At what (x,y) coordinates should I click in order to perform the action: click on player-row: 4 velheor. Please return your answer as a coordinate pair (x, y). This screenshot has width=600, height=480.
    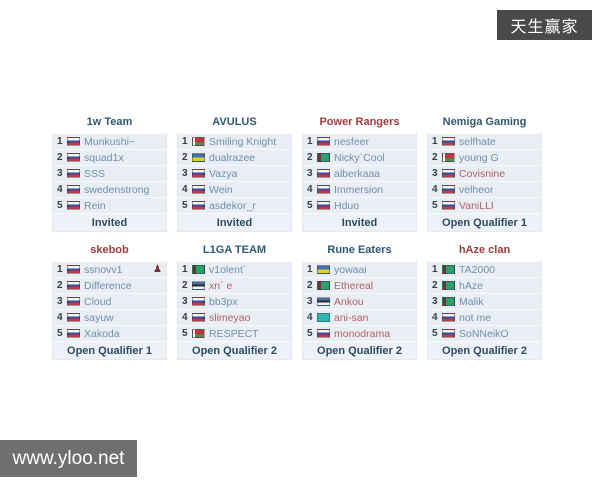
    Looking at the image, I should click on (484, 189).